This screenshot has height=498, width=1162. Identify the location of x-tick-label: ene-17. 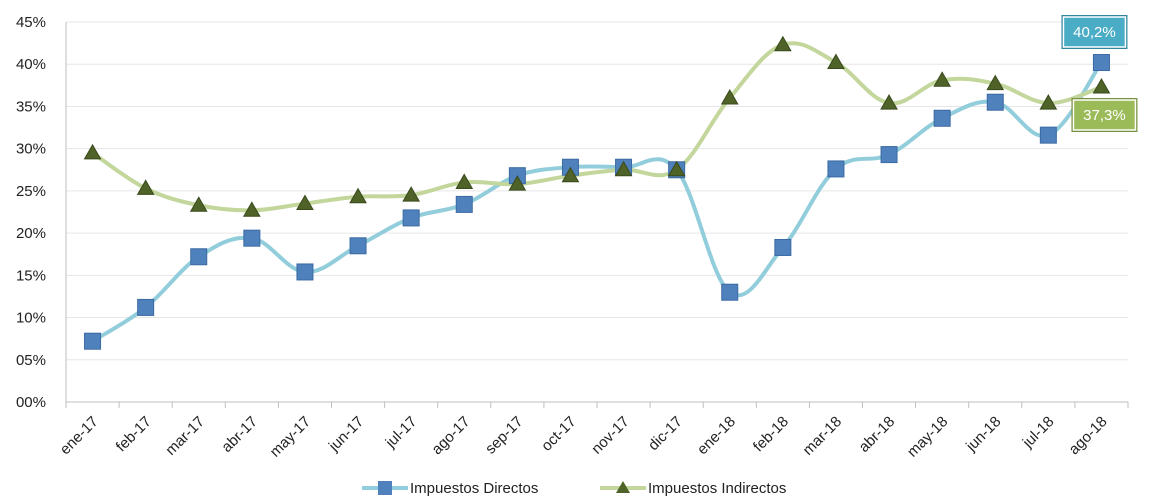
(79, 435).